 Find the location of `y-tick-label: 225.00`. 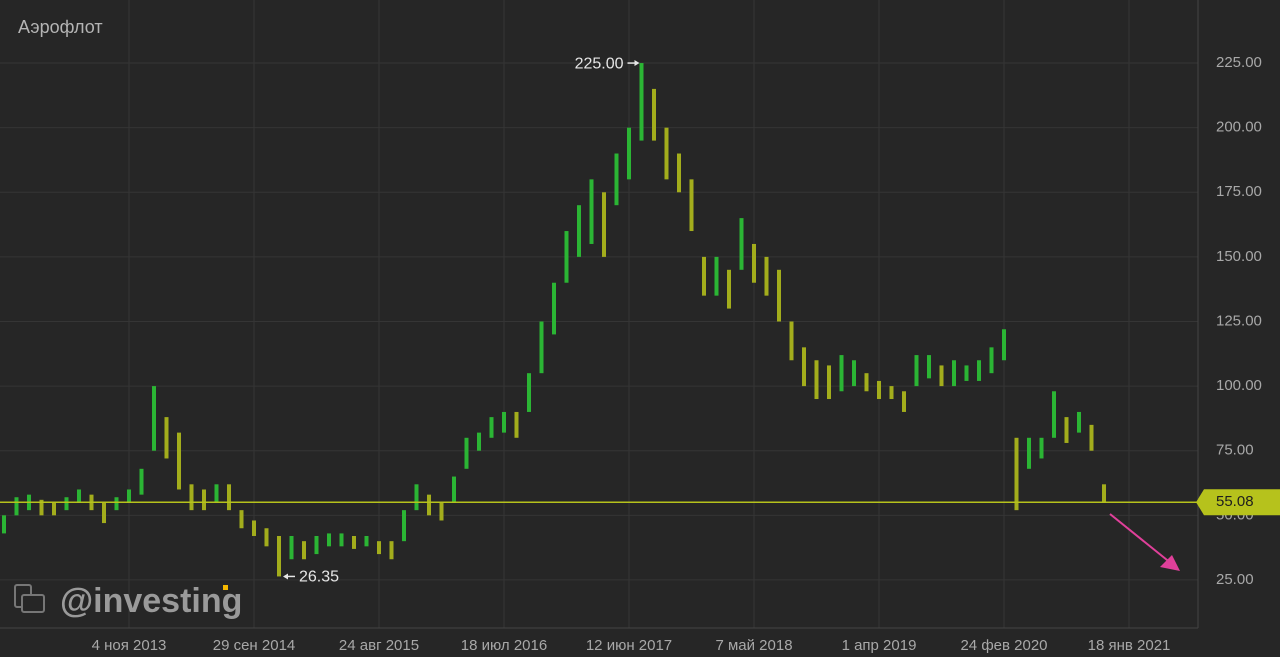

y-tick-label: 225.00 is located at coordinates (1239, 62).